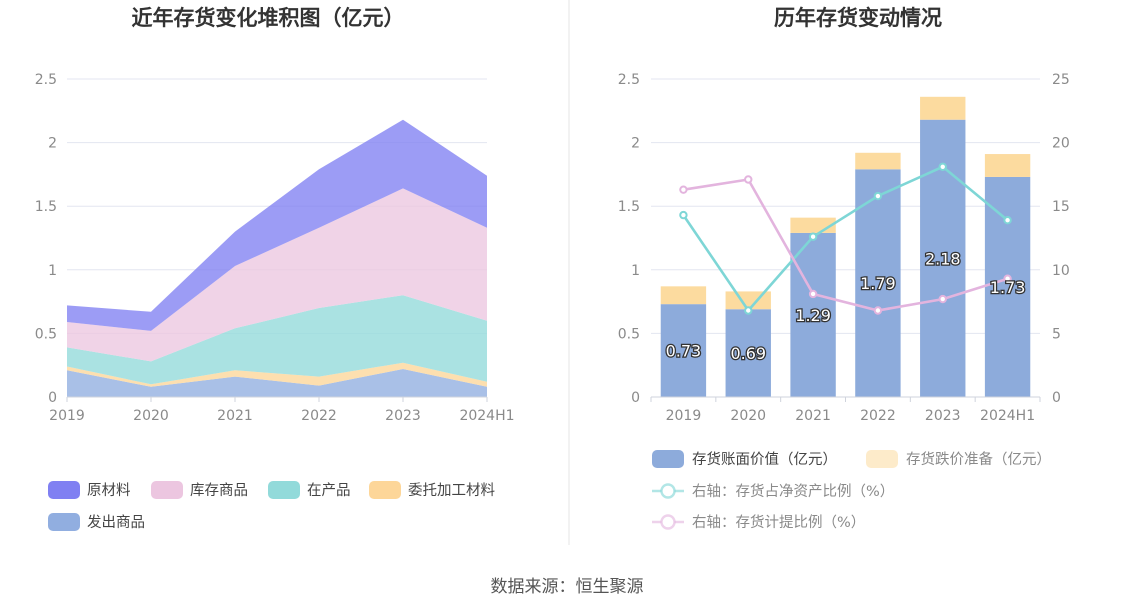 This screenshot has width=1134, height=612. I want to click on legend-label: 库存商品, so click(219, 490).